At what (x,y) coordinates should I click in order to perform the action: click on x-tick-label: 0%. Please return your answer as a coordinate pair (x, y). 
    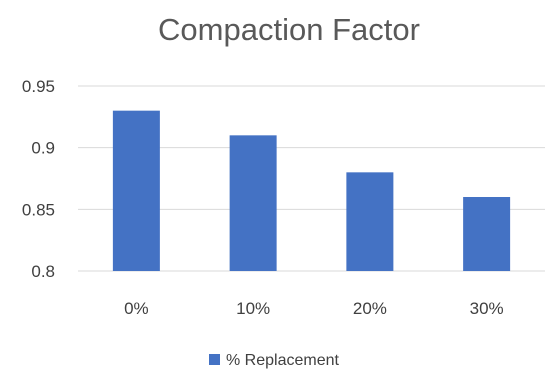
    Looking at the image, I should click on (136, 308).